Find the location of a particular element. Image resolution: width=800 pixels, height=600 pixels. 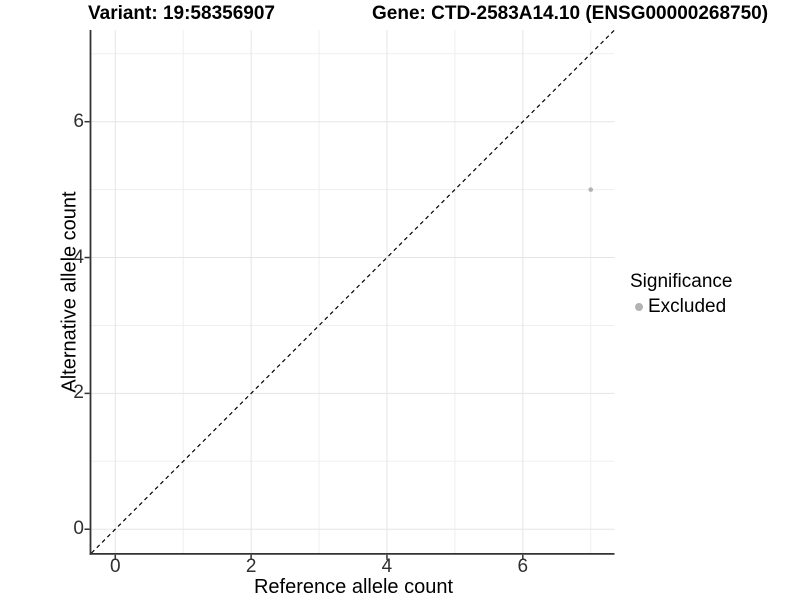

x-tick-label: 2 is located at coordinates (251, 566).